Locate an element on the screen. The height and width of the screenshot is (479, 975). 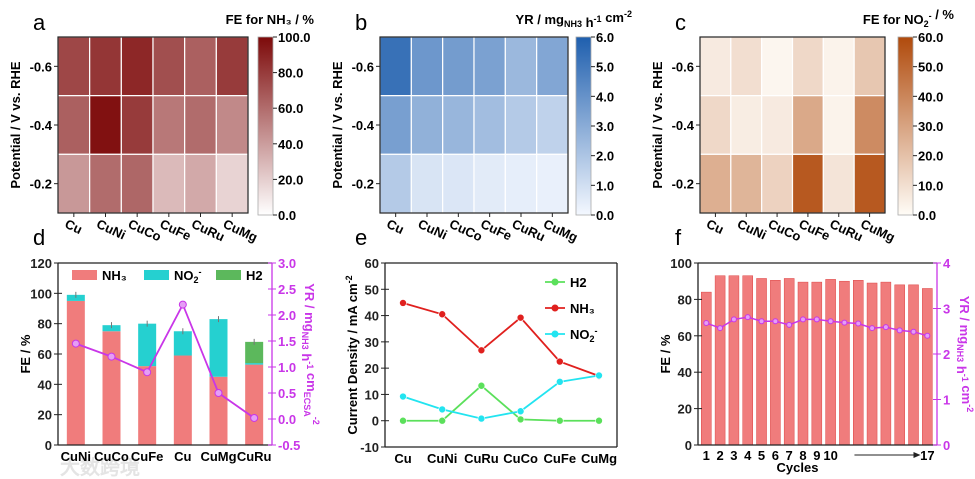
arrow-head-icon is located at coordinates (917, 455).